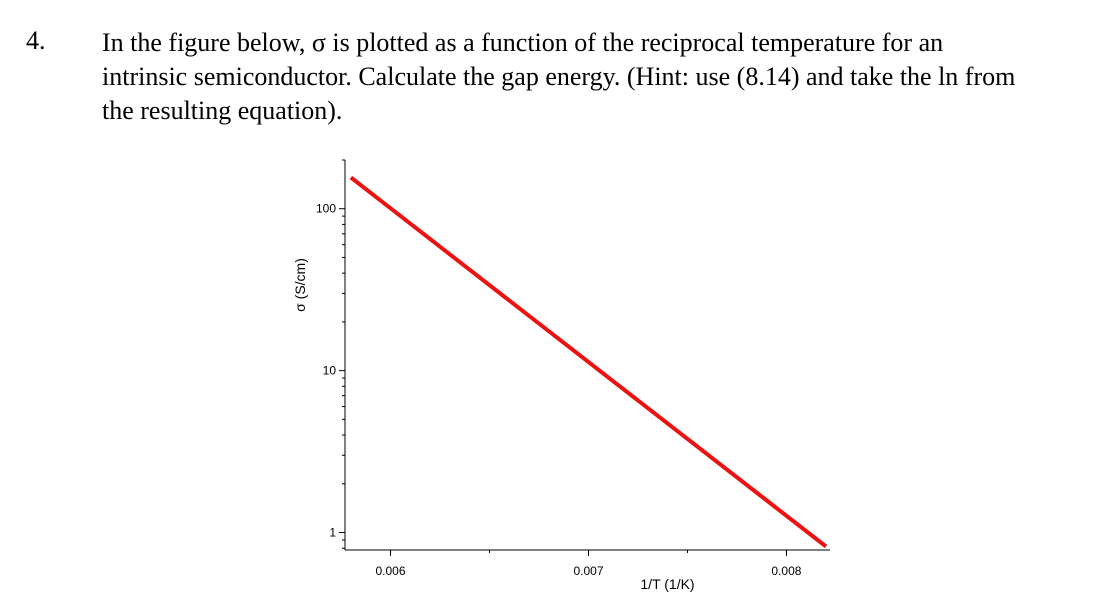 The image size is (1114, 612). Describe the element at coordinates (588, 571) in the screenshot. I see `x-tick-label: 0.007` at that location.